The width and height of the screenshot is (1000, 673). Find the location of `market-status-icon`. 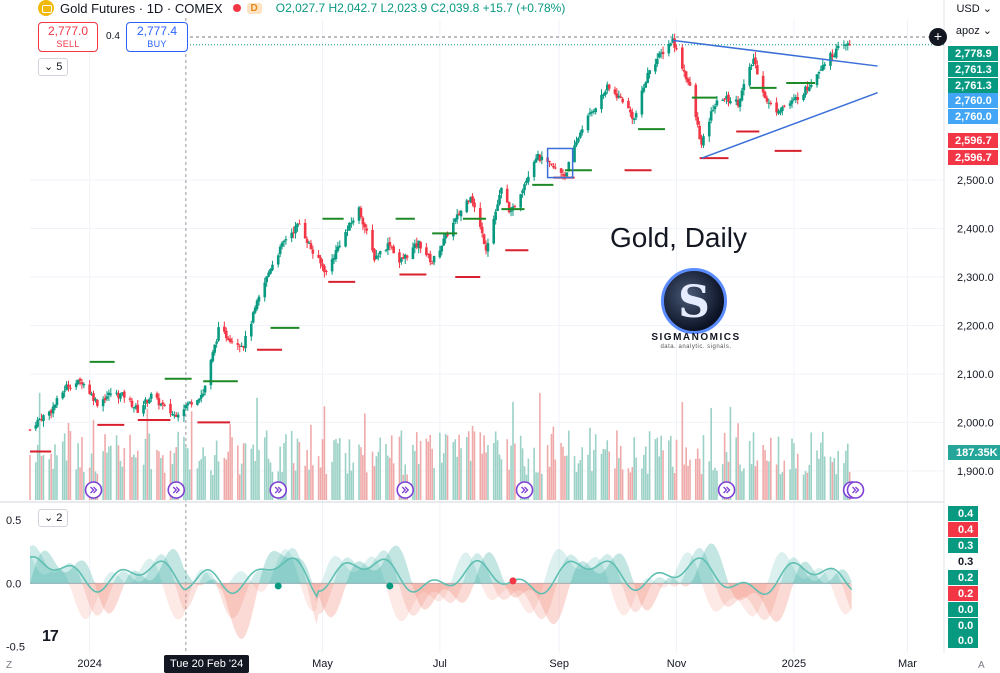

market-status-icon is located at coordinates (236, 8).